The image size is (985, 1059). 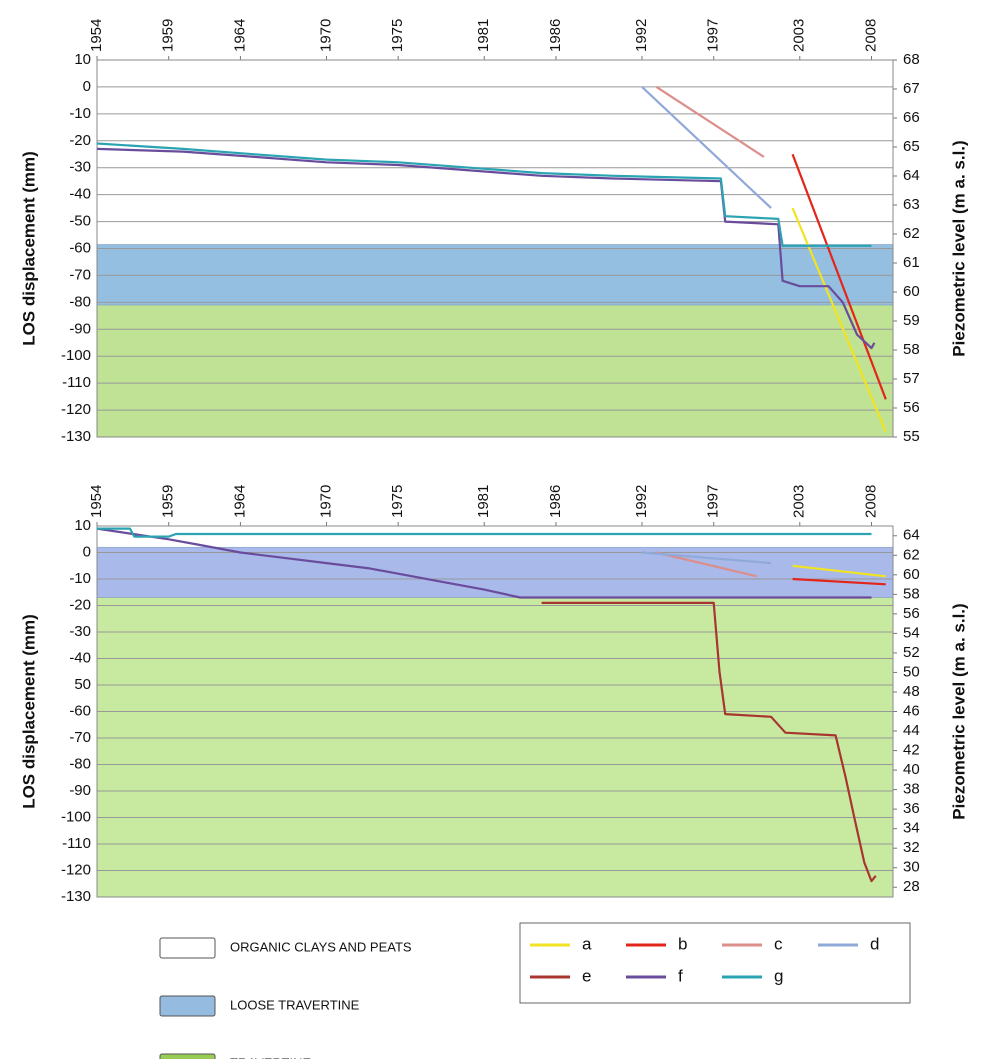 I want to click on y2-tick-label: 32, so click(x=911, y=847).